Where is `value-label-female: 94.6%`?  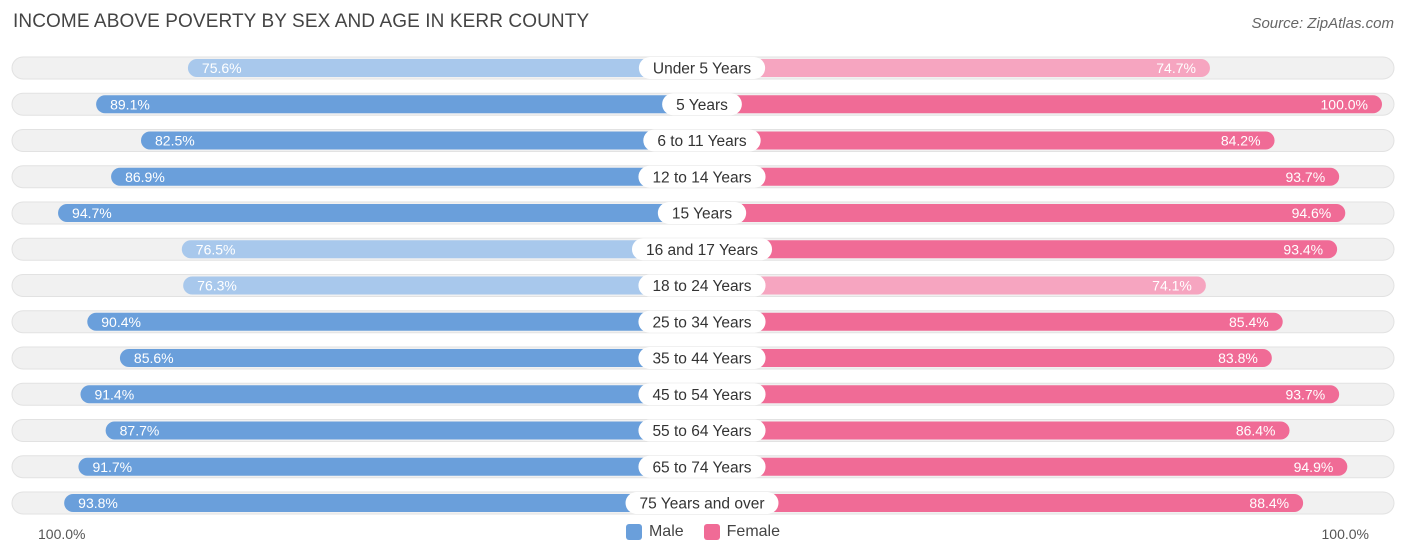 value-label-female: 94.6% is located at coordinates (1312, 213).